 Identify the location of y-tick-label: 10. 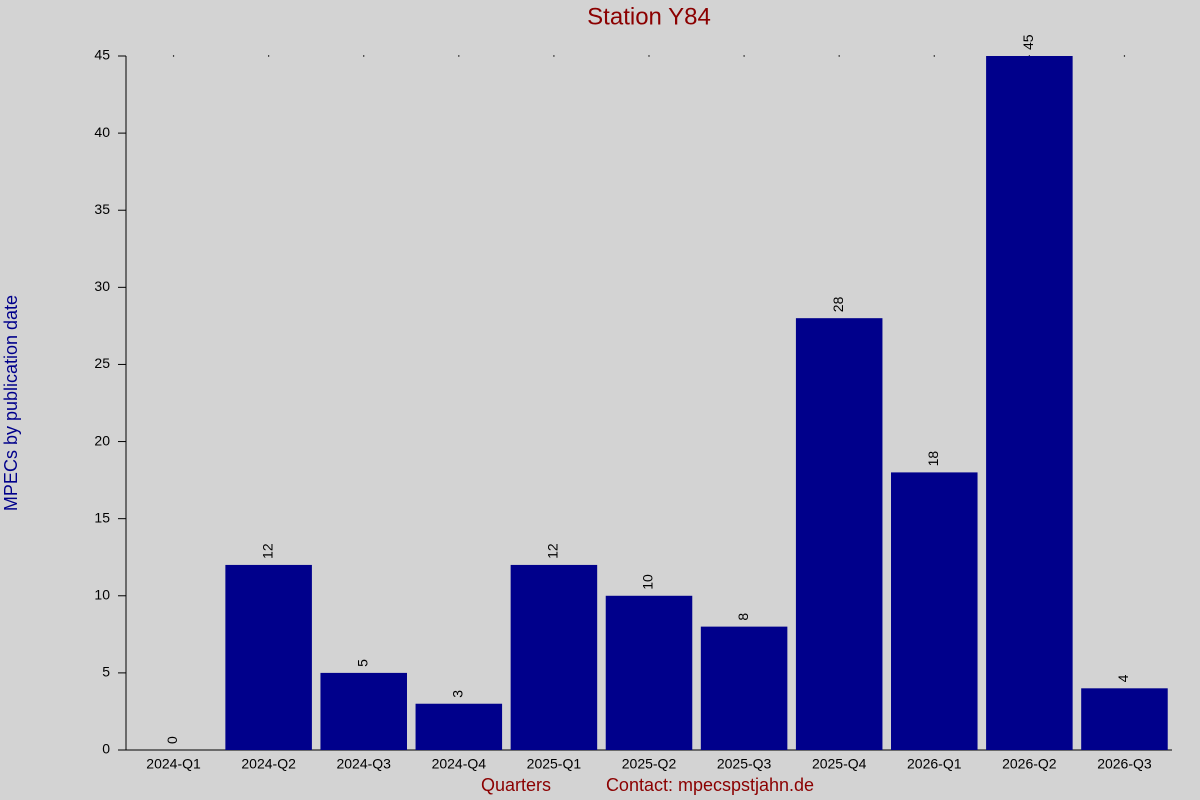
(102, 594).